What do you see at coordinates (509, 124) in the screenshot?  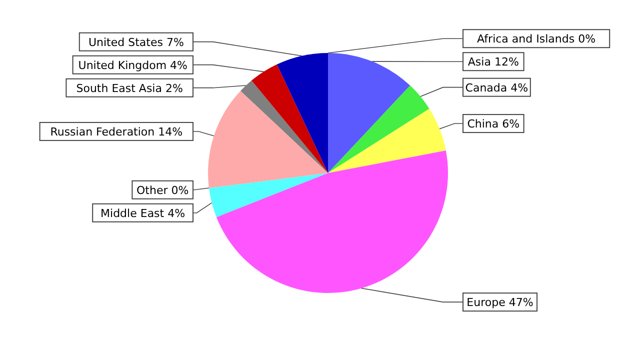 I see `data-label: 6%` at bounding box center [509, 124].